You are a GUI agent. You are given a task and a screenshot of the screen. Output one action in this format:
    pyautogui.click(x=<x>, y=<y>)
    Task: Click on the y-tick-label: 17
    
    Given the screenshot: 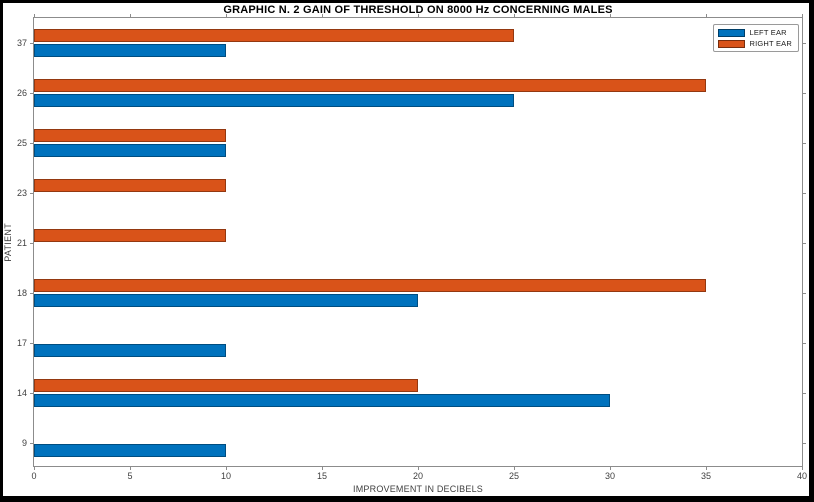 What is the action you would take?
    pyautogui.click(x=21, y=343)
    